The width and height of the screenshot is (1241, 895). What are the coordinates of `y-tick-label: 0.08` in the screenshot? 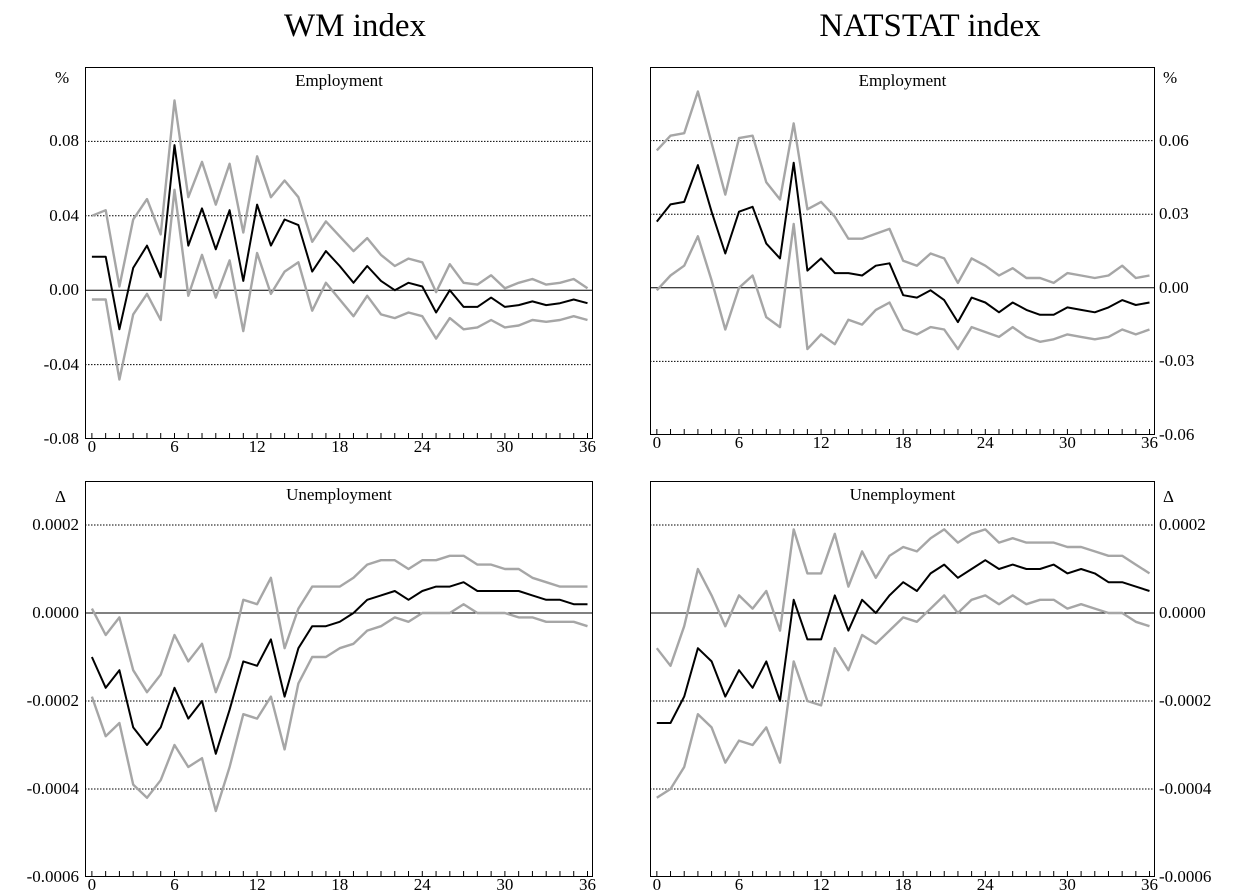 It's located at (64, 141).